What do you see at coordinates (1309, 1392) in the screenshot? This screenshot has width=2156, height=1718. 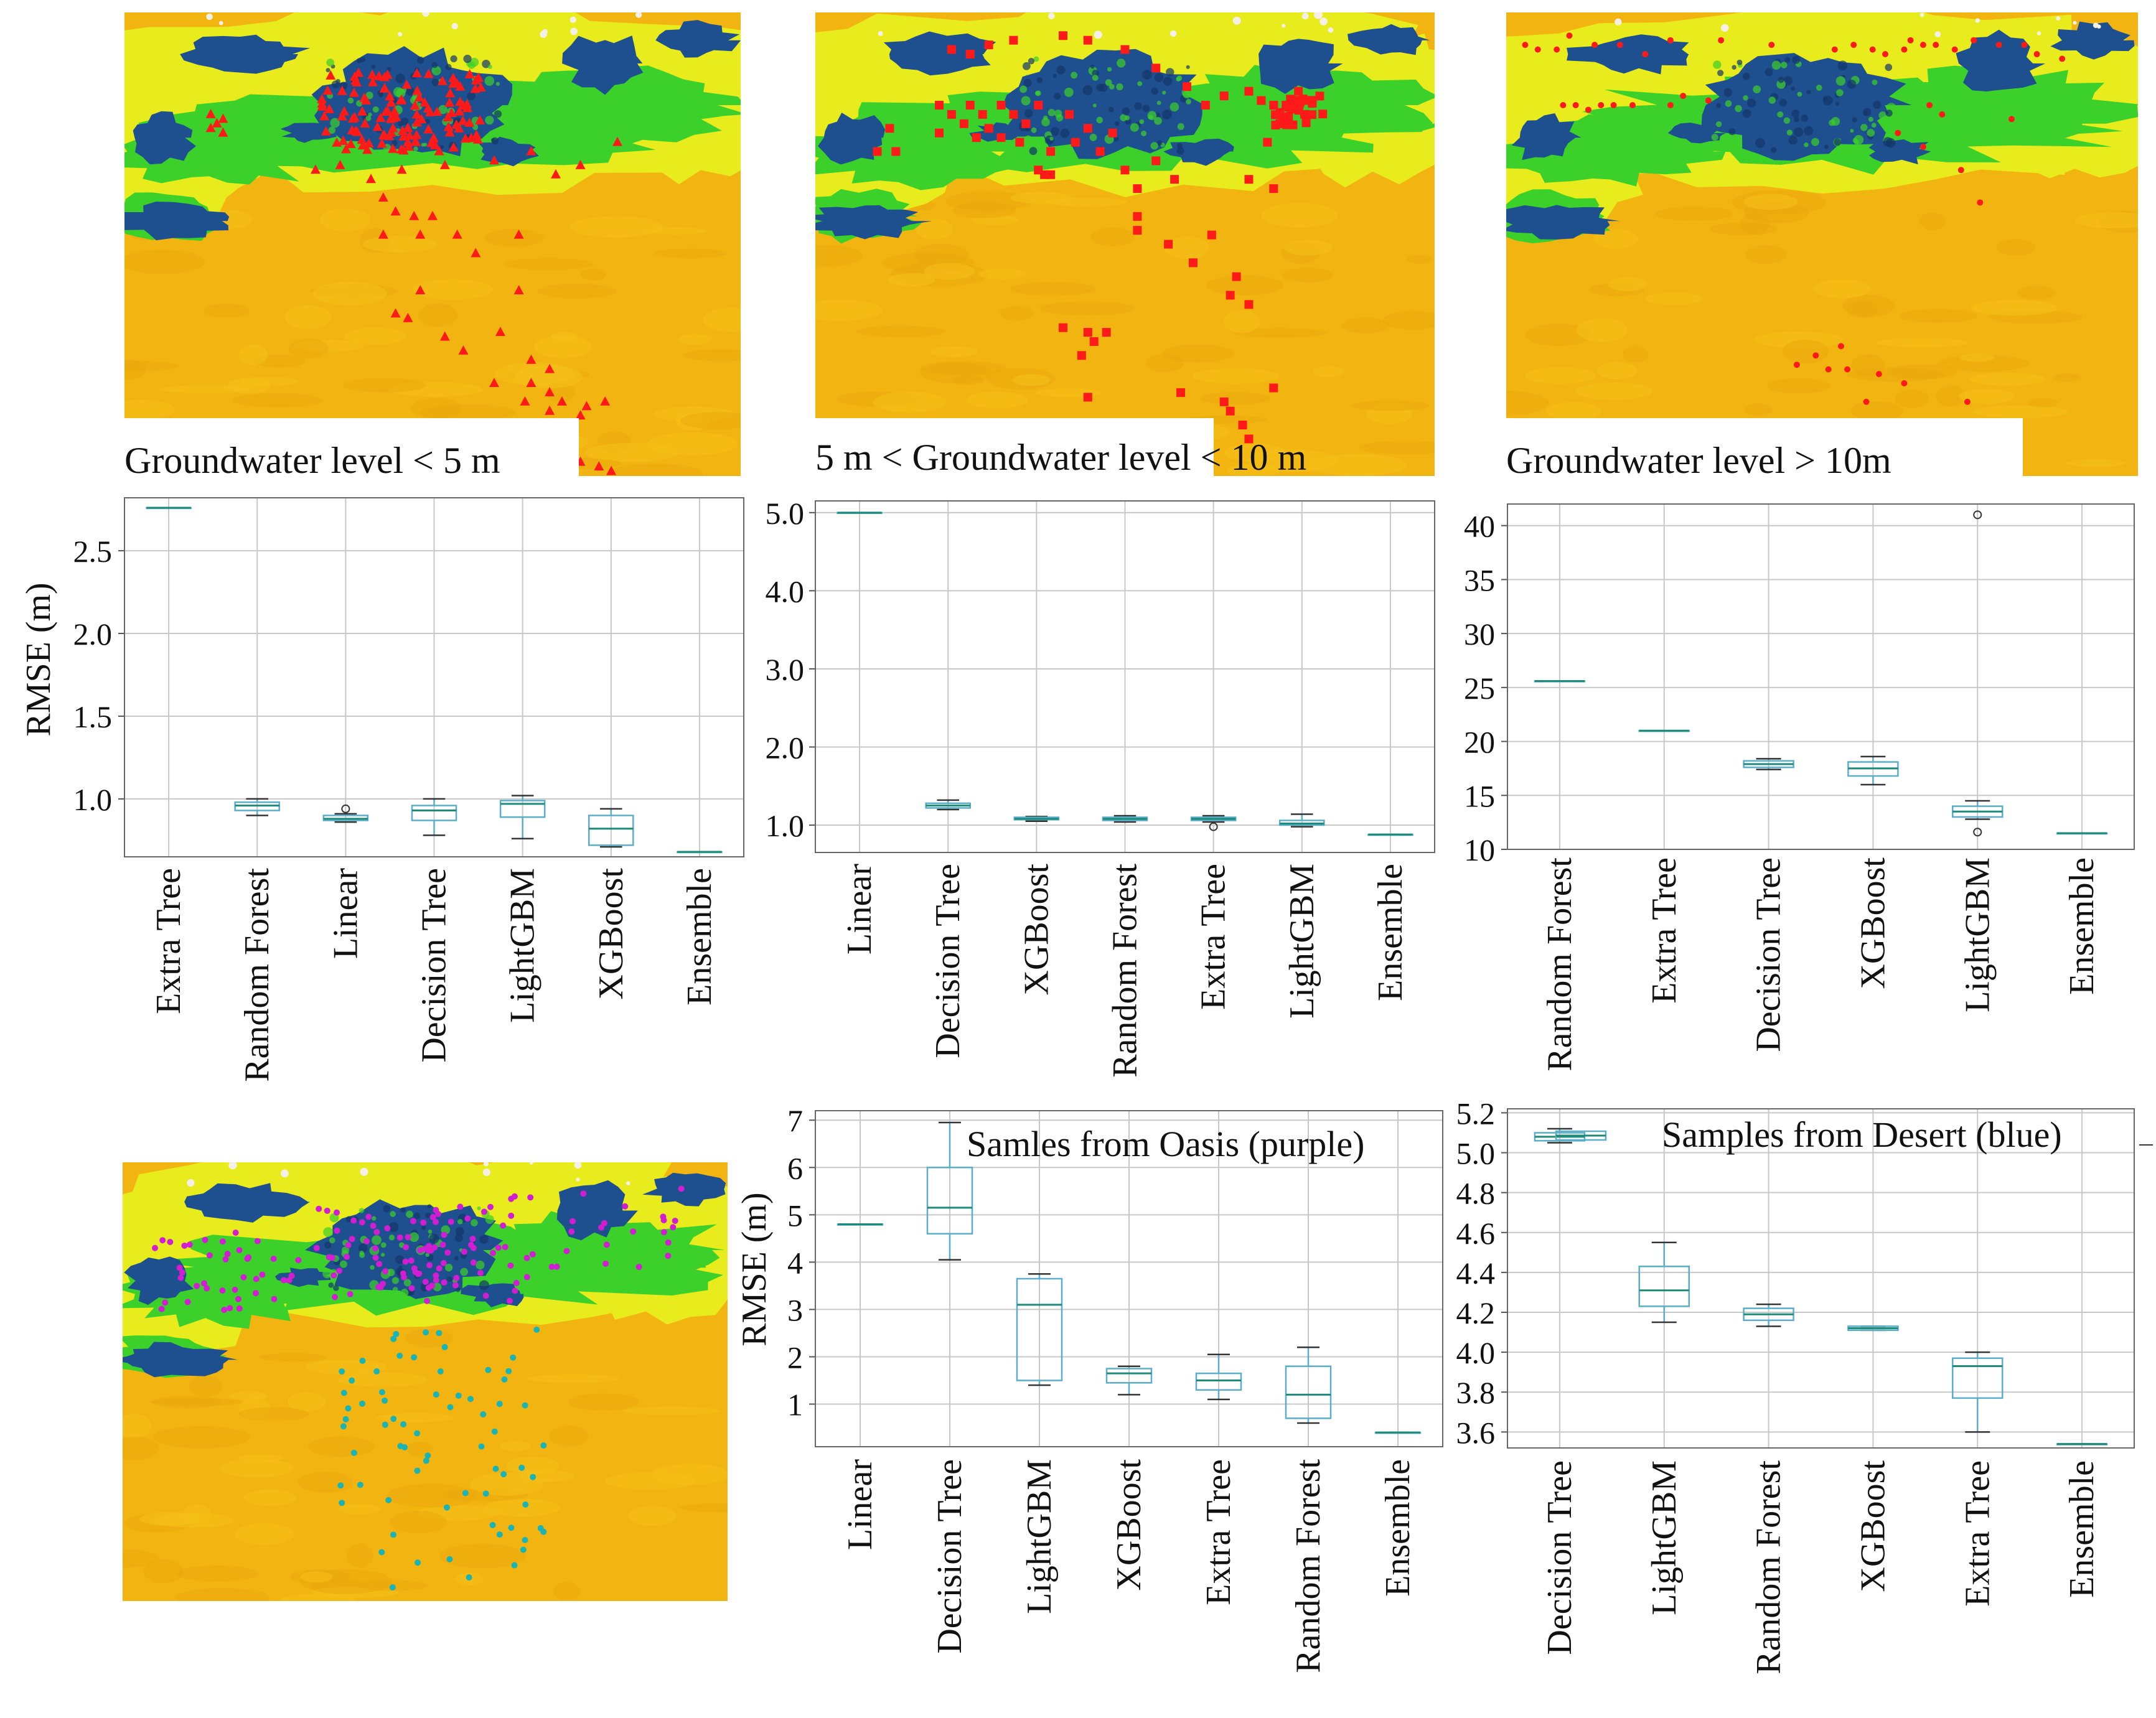 I see `box-iqr` at bounding box center [1309, 1392].